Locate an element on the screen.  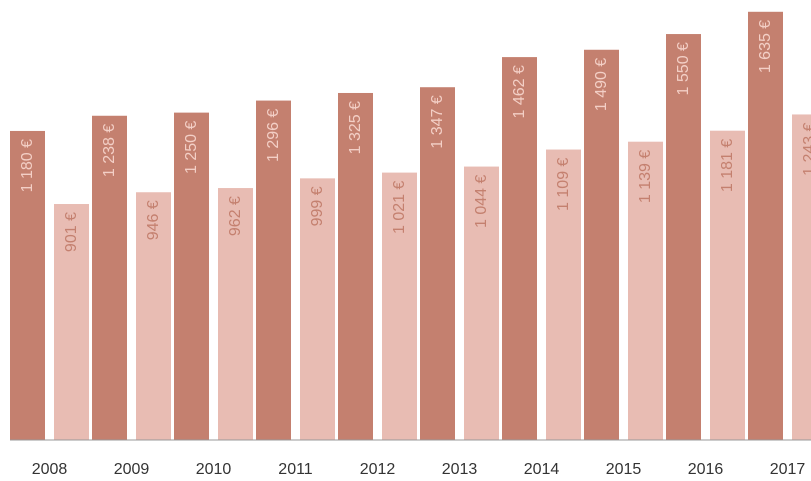
x-tick-label: 2014 is located at coordinates (542, 469).